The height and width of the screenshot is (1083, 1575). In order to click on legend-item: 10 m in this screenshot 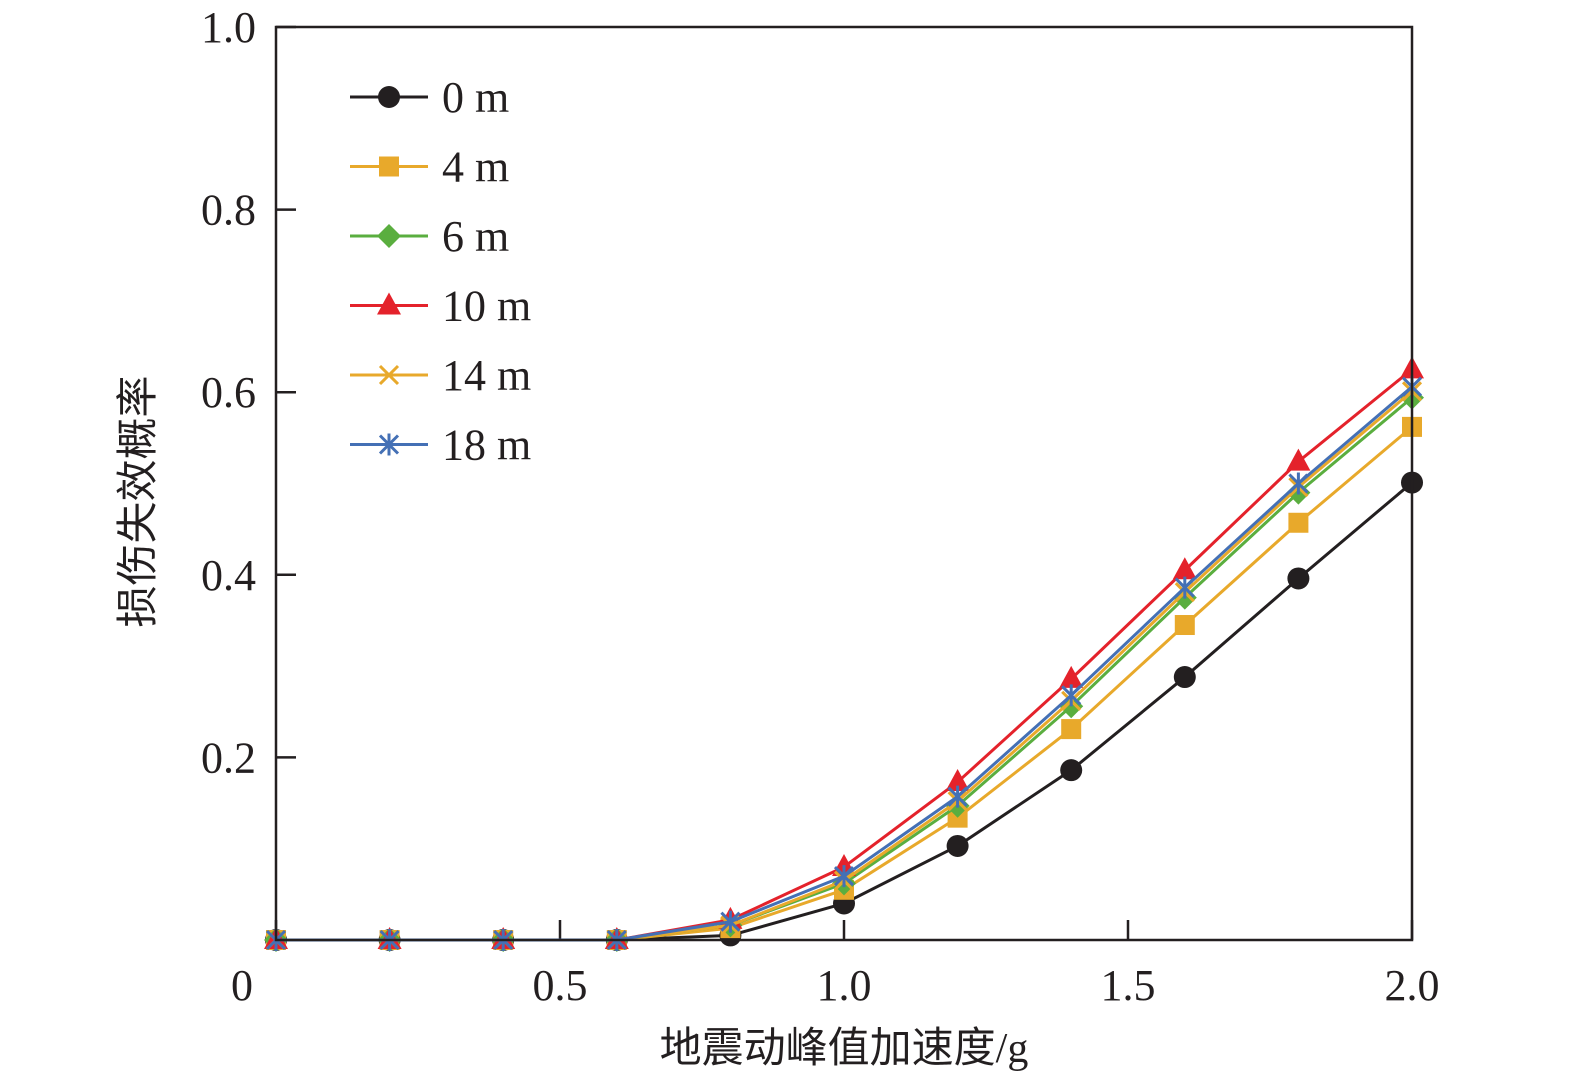, I will do `click(440, 306)`.